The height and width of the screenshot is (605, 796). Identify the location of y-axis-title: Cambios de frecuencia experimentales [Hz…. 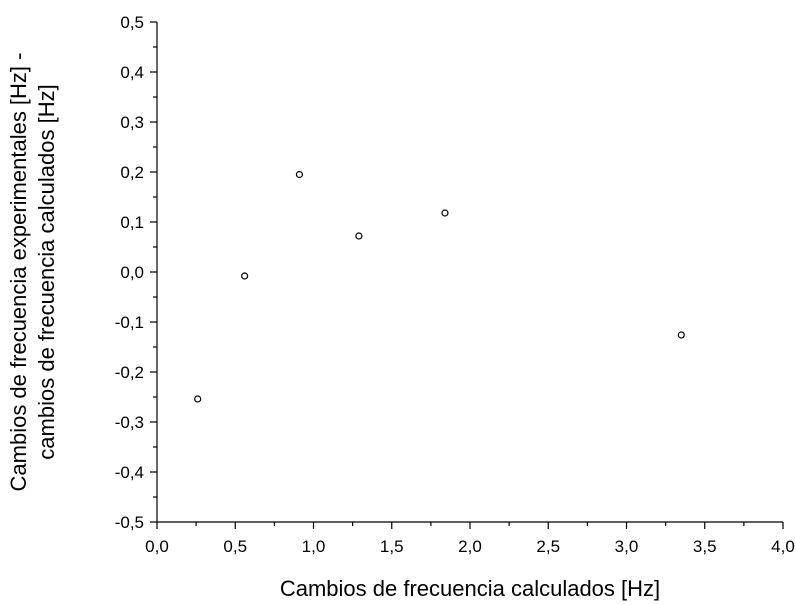
(32, 272).